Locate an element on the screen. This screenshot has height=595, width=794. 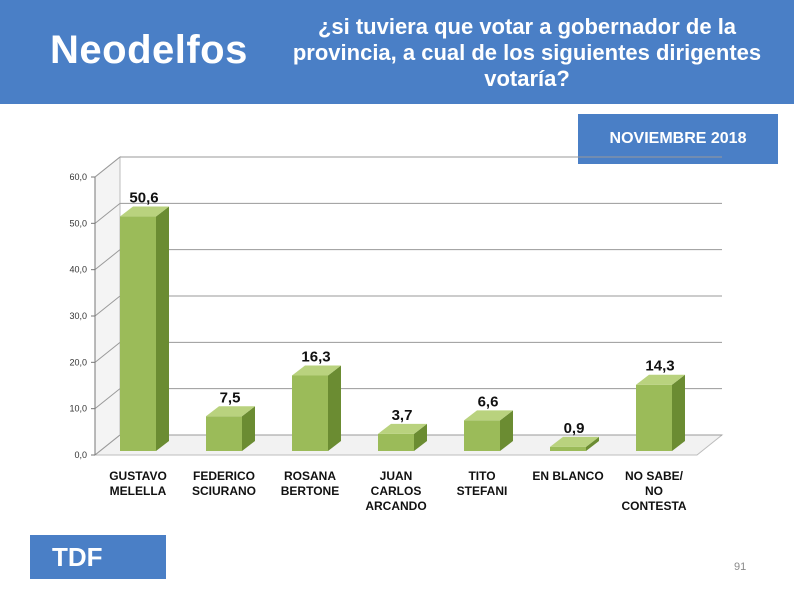
y-tick-label: 60,0 is located at coordinates (78, 177).